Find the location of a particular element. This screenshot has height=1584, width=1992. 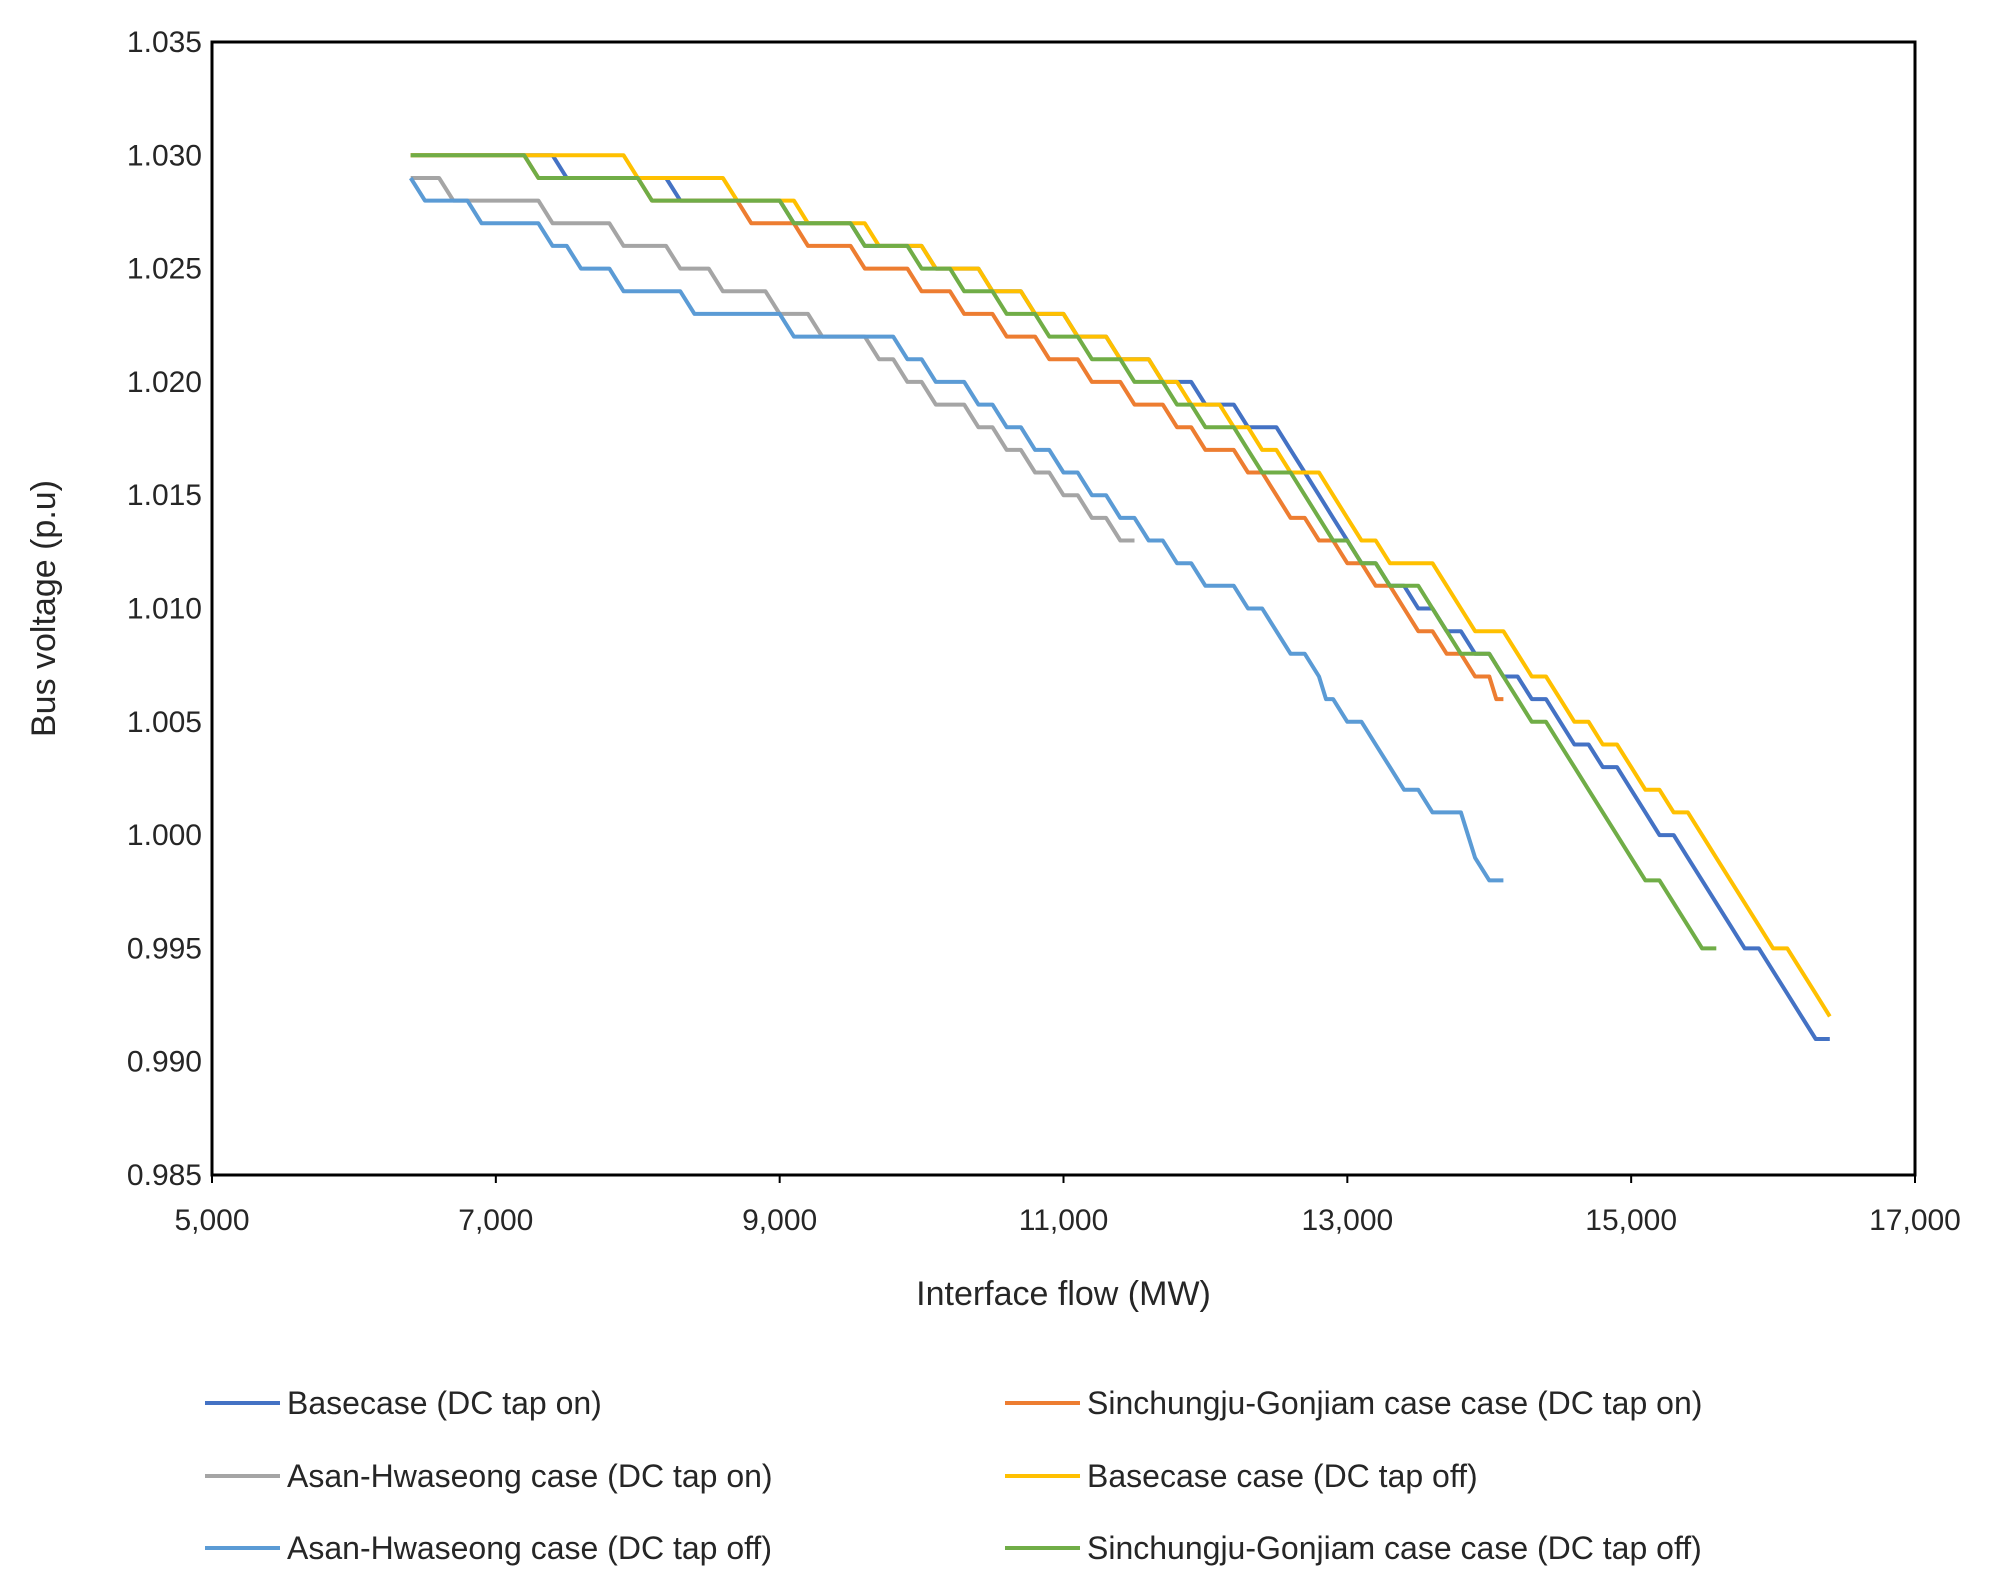

legend-label: Basecase case (DC tap off) is located at coordinates (1282, 1476).